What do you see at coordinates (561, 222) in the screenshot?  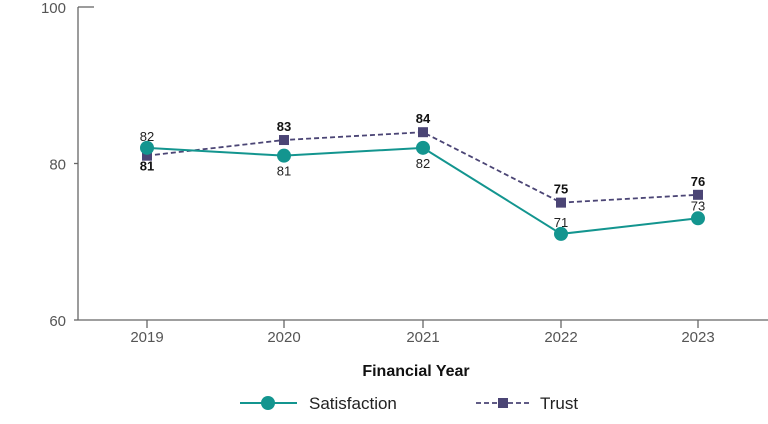 I see `satisfaction-data-label: 71` at bounding box center [561, 222].